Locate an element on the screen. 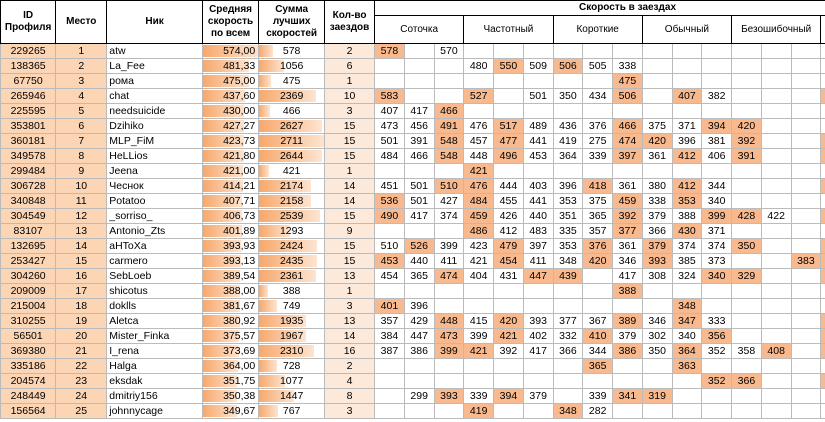  profile-id: 204574 is located at coordinates (28, 381).